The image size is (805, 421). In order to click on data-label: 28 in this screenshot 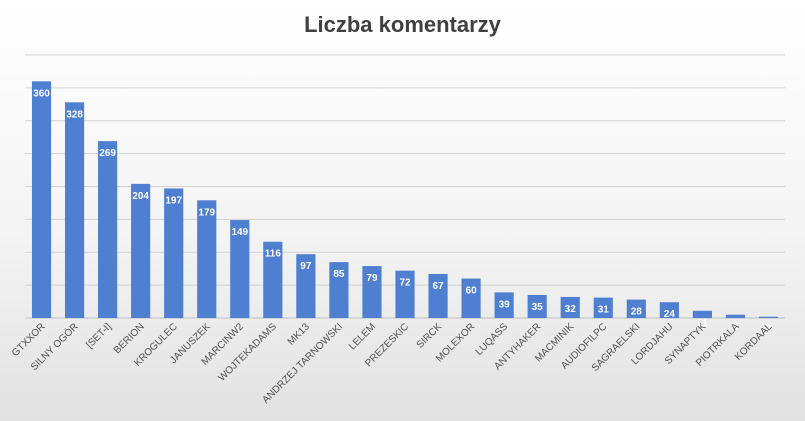, I will do `click(637, 312)`.